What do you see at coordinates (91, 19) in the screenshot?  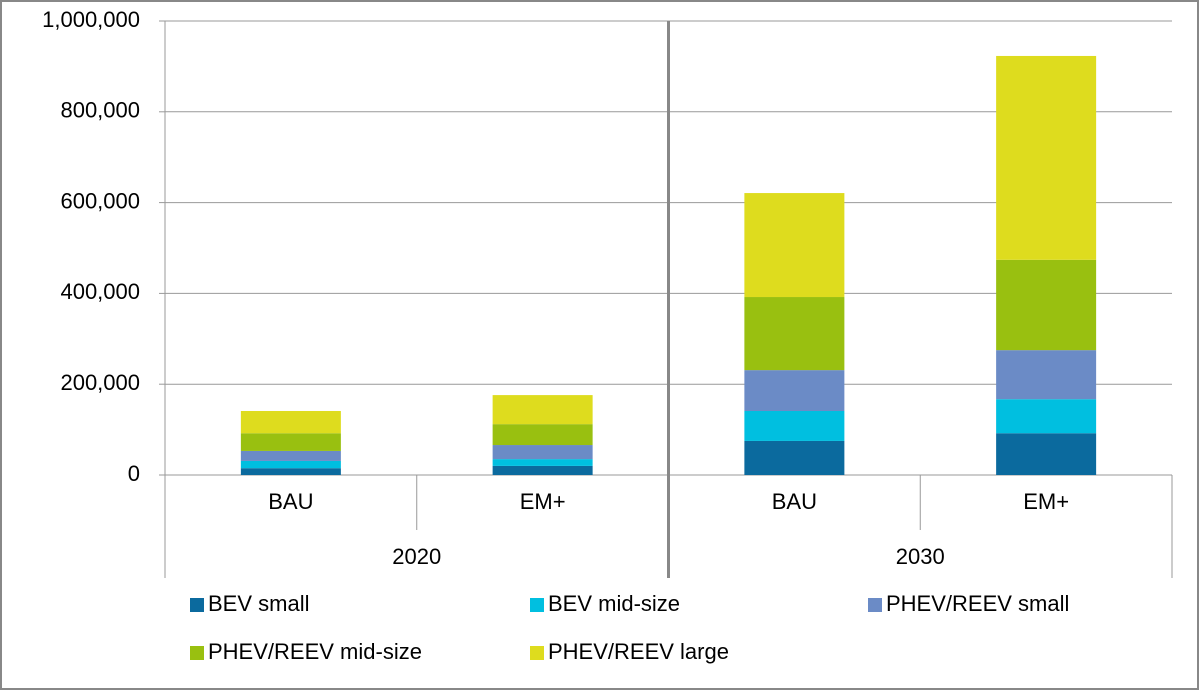 I see `y-tick-label: 1,000,000` at bounding box center [91, 19].